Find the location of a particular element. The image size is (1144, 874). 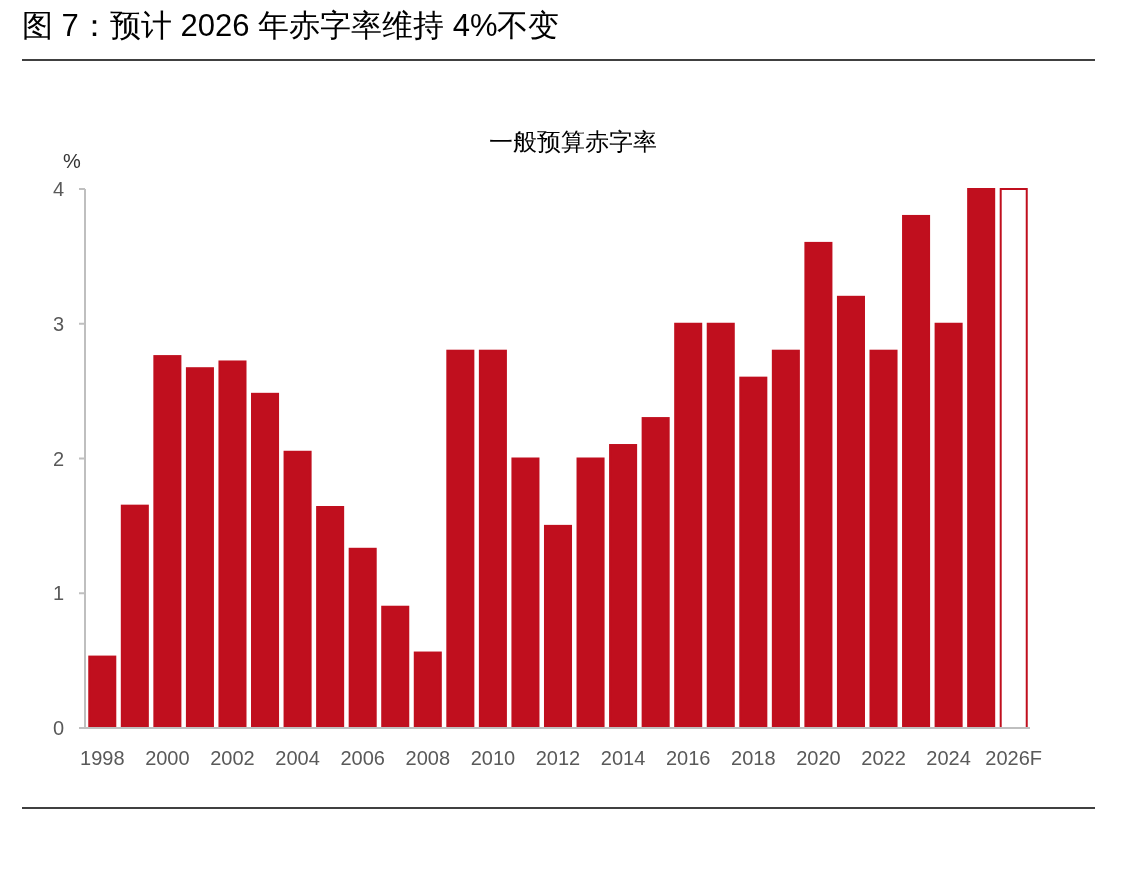

chart-title: 图 7：预计 2026 年赤字率维持 4%不变 is located at coordinates (291, 25).